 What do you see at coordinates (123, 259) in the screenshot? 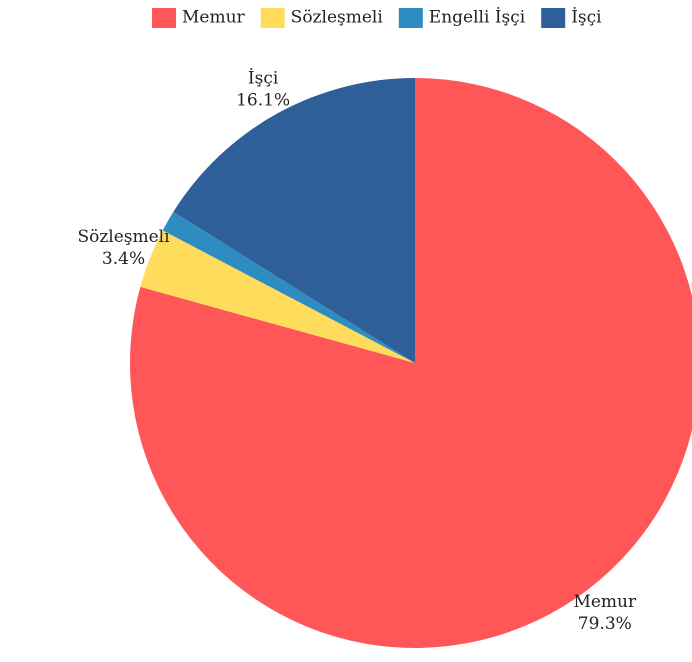
I see `slice-value-label: 3.4%` at bounding box center [123, 259].